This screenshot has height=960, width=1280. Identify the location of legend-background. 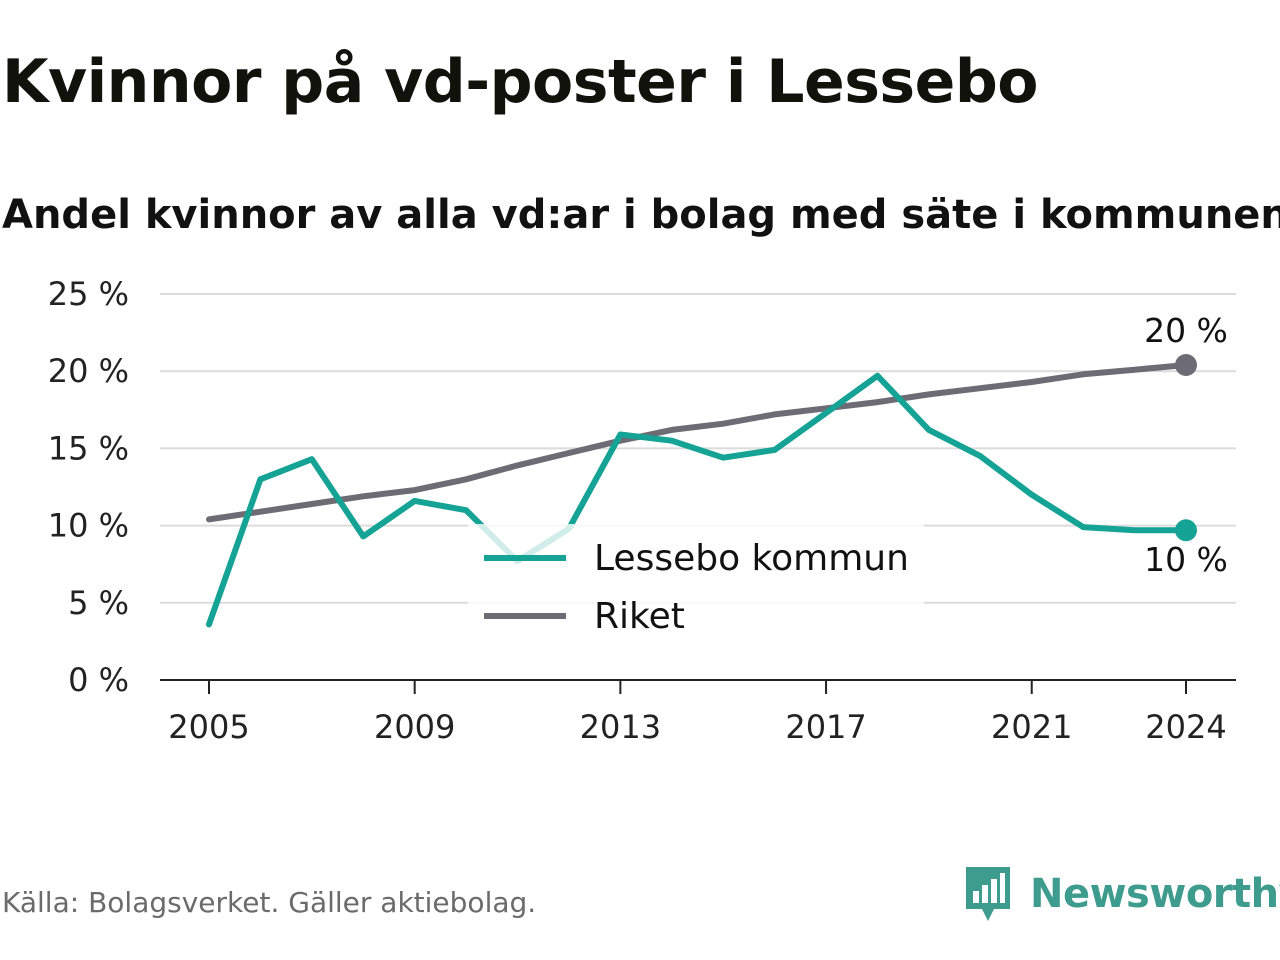
(696, 584).